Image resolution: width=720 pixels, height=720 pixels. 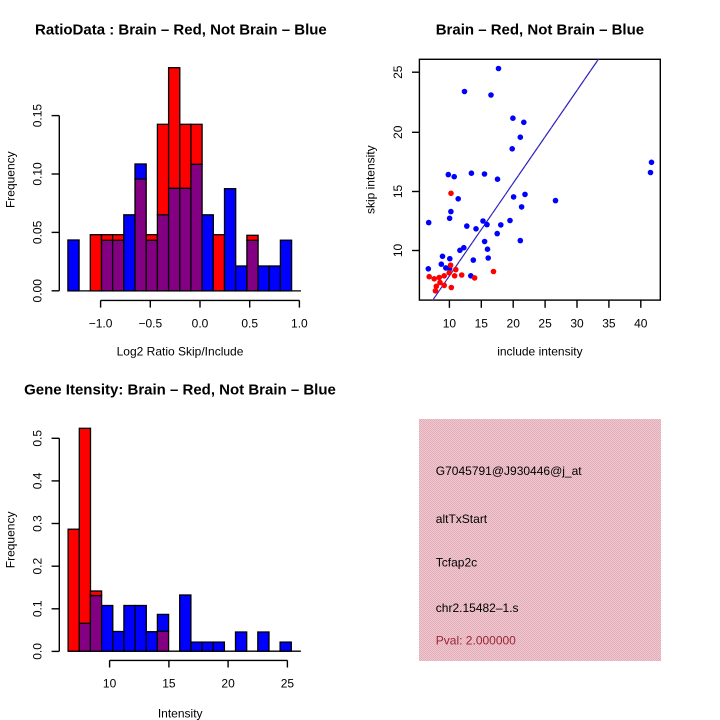 What do you see at coordinates (101, 324) in the screenshot?
I see `svg-text: −1.0` at bounding box center [101, 324].